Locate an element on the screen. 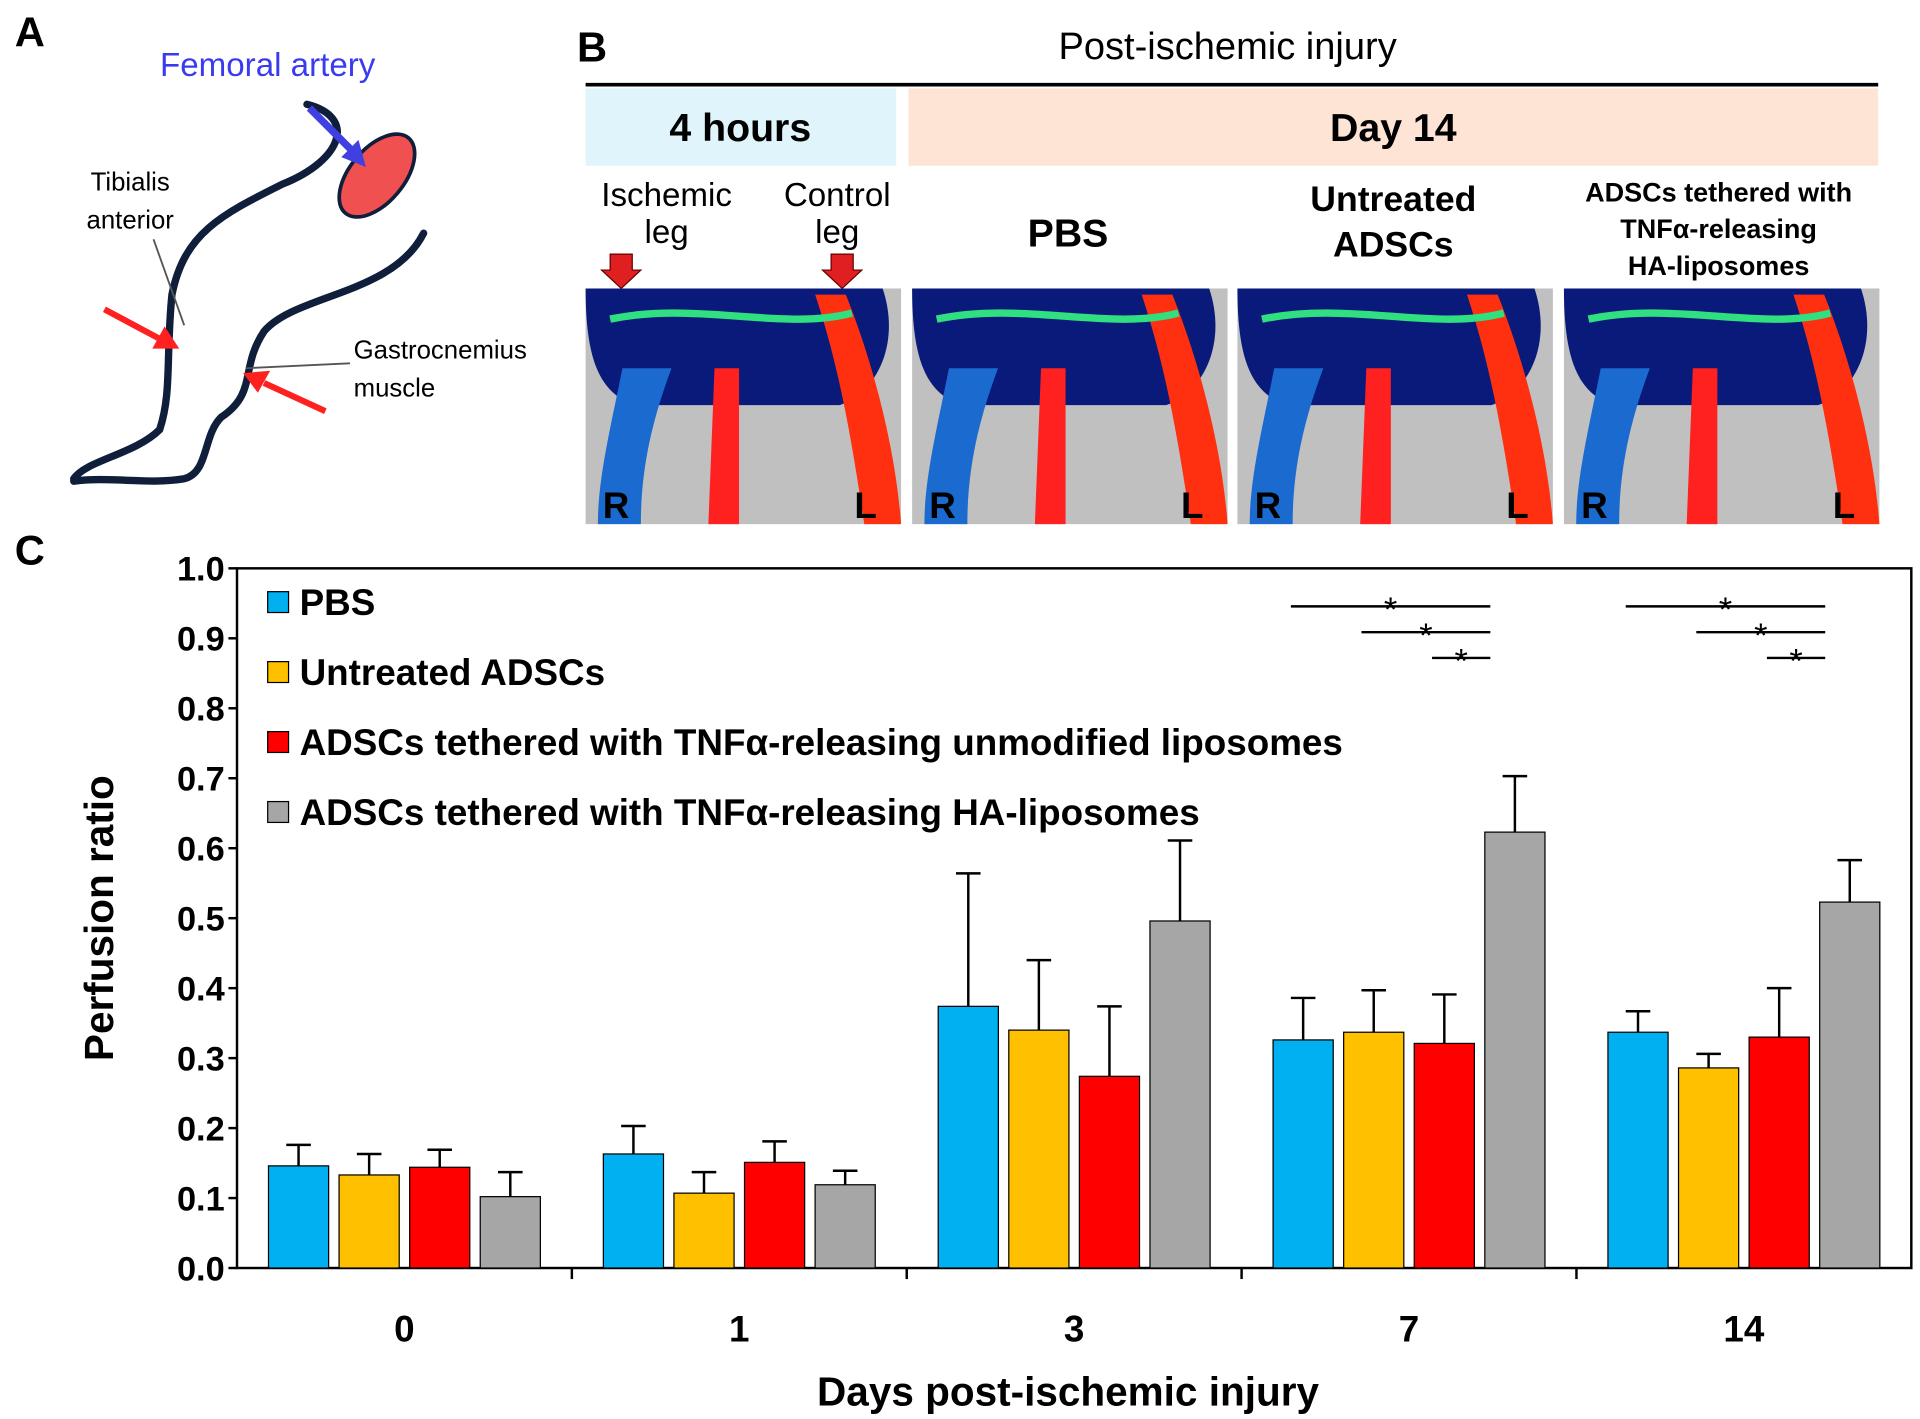 The height and width of the screenshot is (1419, 1920). y-tick-label: 0.6 is located at coordinates (201, 849).